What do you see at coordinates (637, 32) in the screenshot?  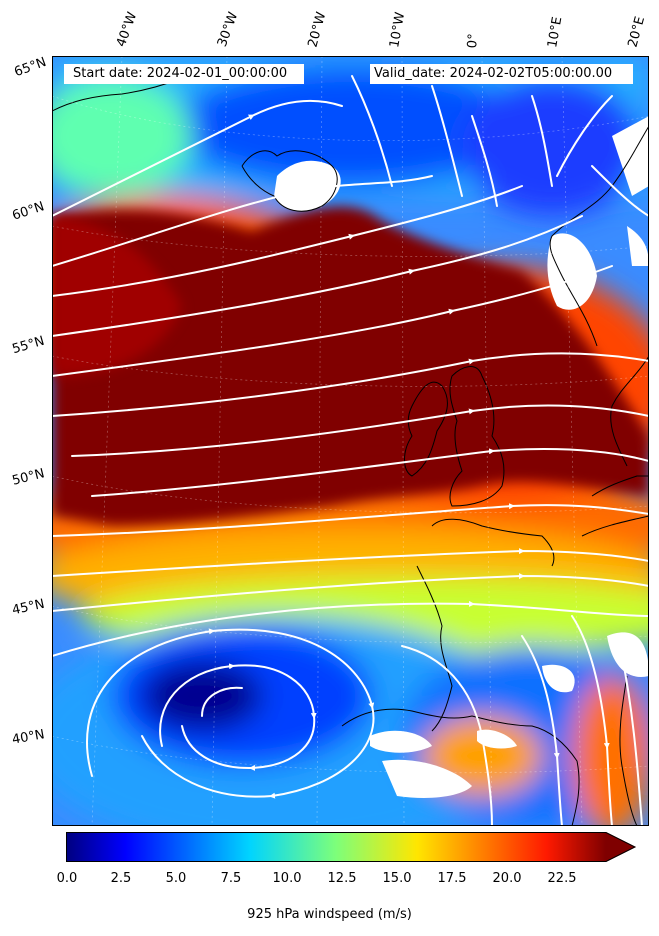 I see `lon-label-20e: 20°E` at bounding box center [637, 32].